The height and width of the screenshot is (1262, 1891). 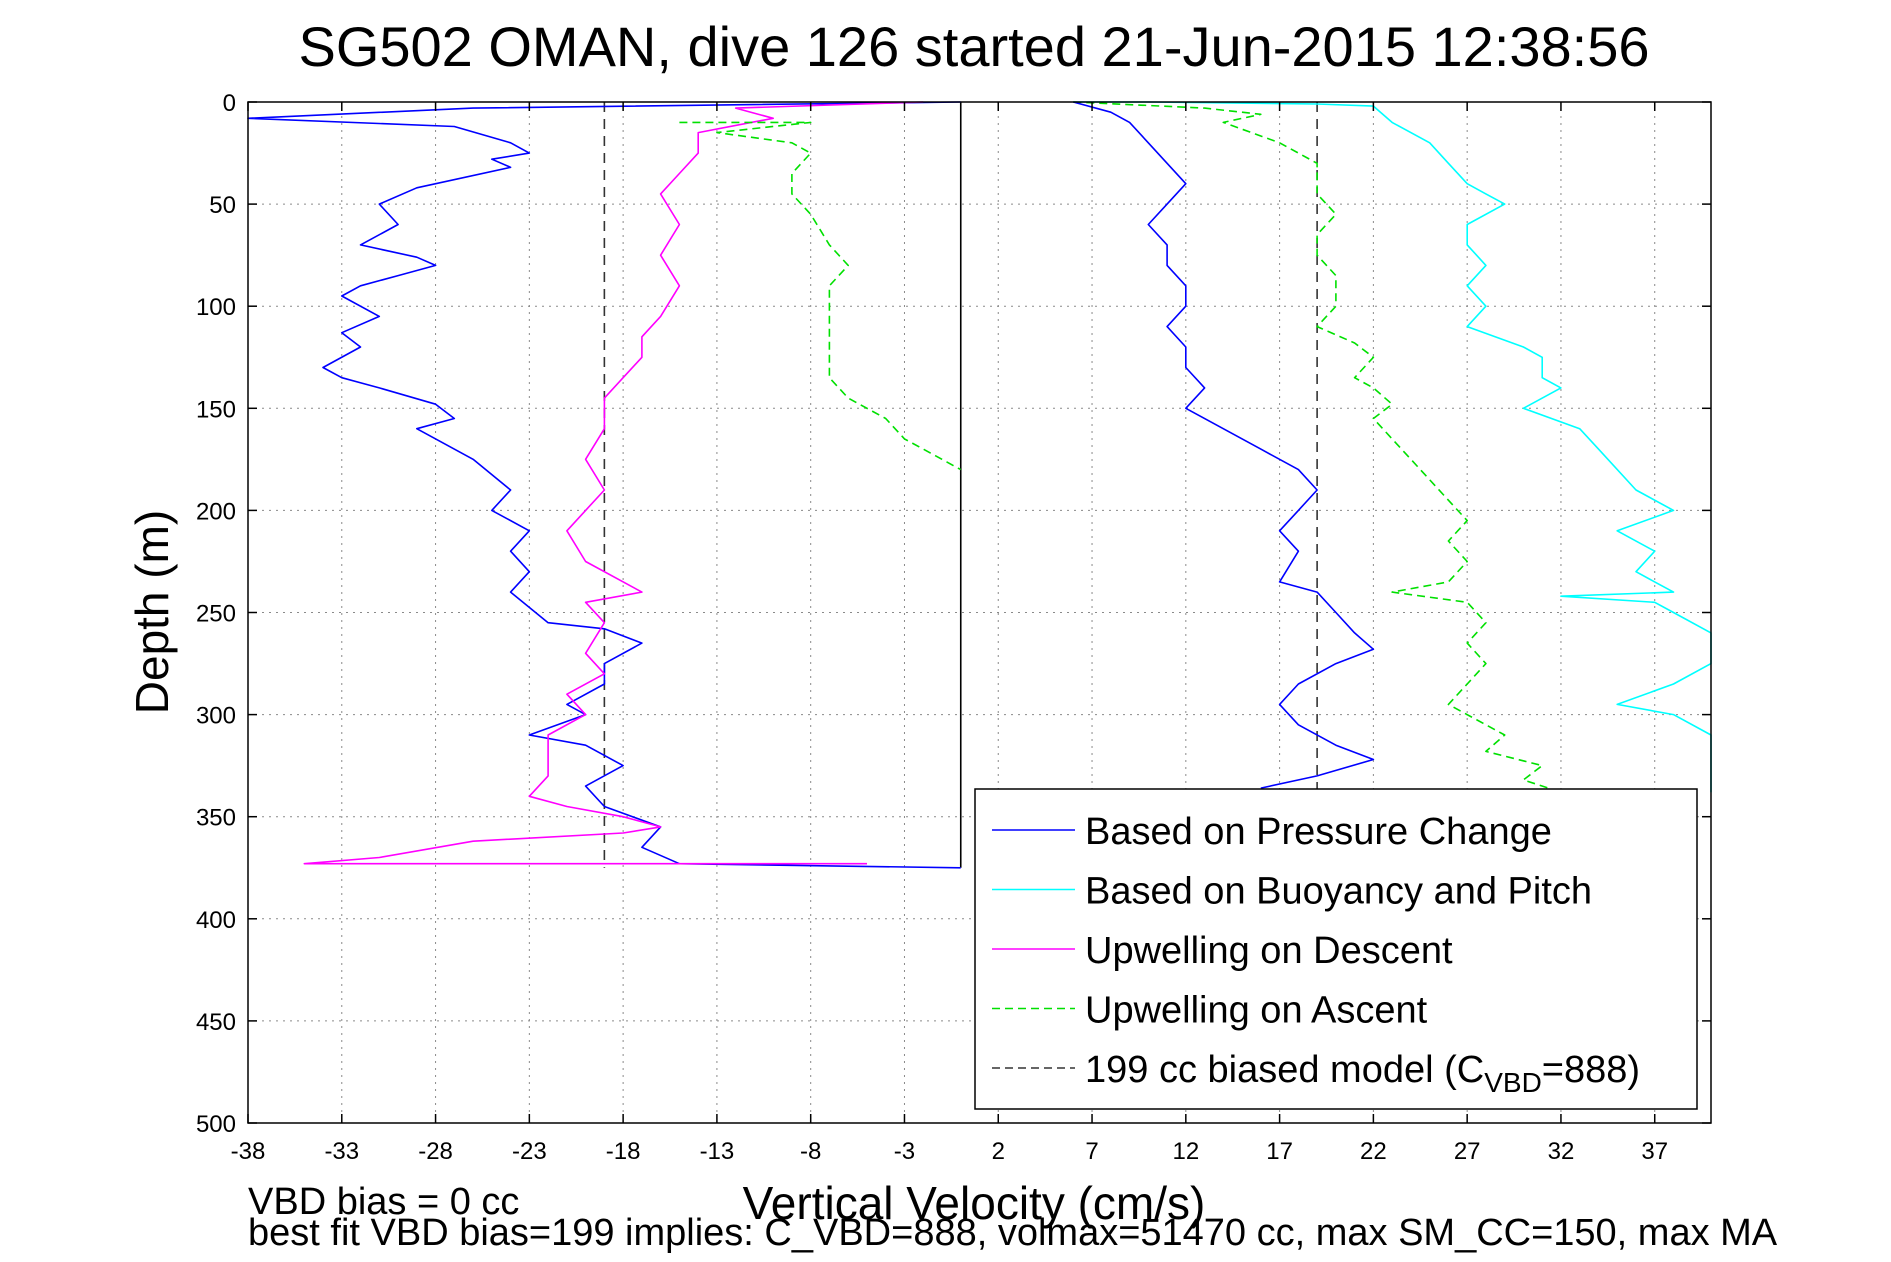 I want to click on y-axis-label: Depth (m), so click(x=152, y=612).